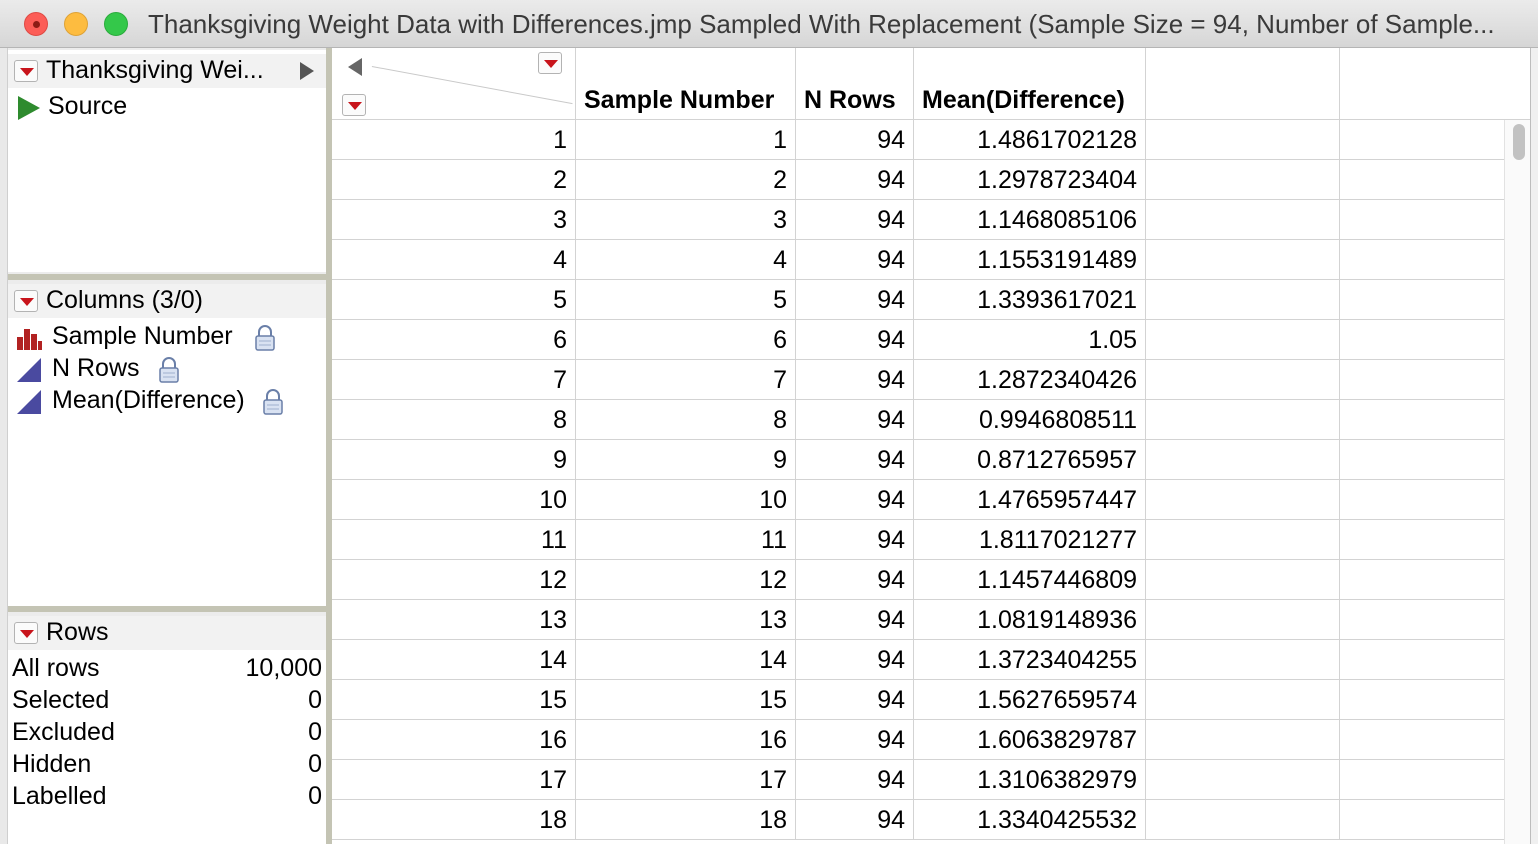 This screenshot has height=844, width=1538. What do you see at coordinates (167, 402) in the screenshot?
I see `column-item-mean-difference: Mean(Difference)` at bounding box center [167, 402].